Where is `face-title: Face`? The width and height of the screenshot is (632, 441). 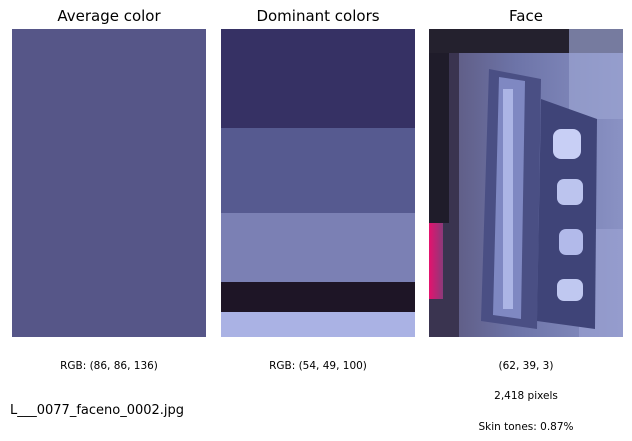 face-title: Face is located at coordinates (526, 16).